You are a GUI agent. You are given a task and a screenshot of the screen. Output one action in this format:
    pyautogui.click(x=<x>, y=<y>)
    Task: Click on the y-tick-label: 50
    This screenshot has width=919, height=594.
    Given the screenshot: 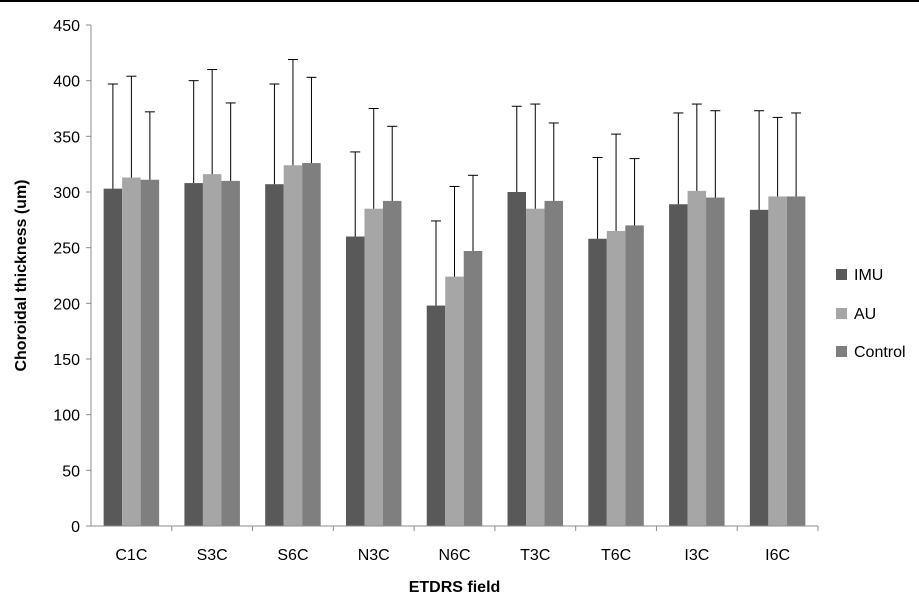 What is the action you would take?
    pyautogui.click(x=71, y=471)
    